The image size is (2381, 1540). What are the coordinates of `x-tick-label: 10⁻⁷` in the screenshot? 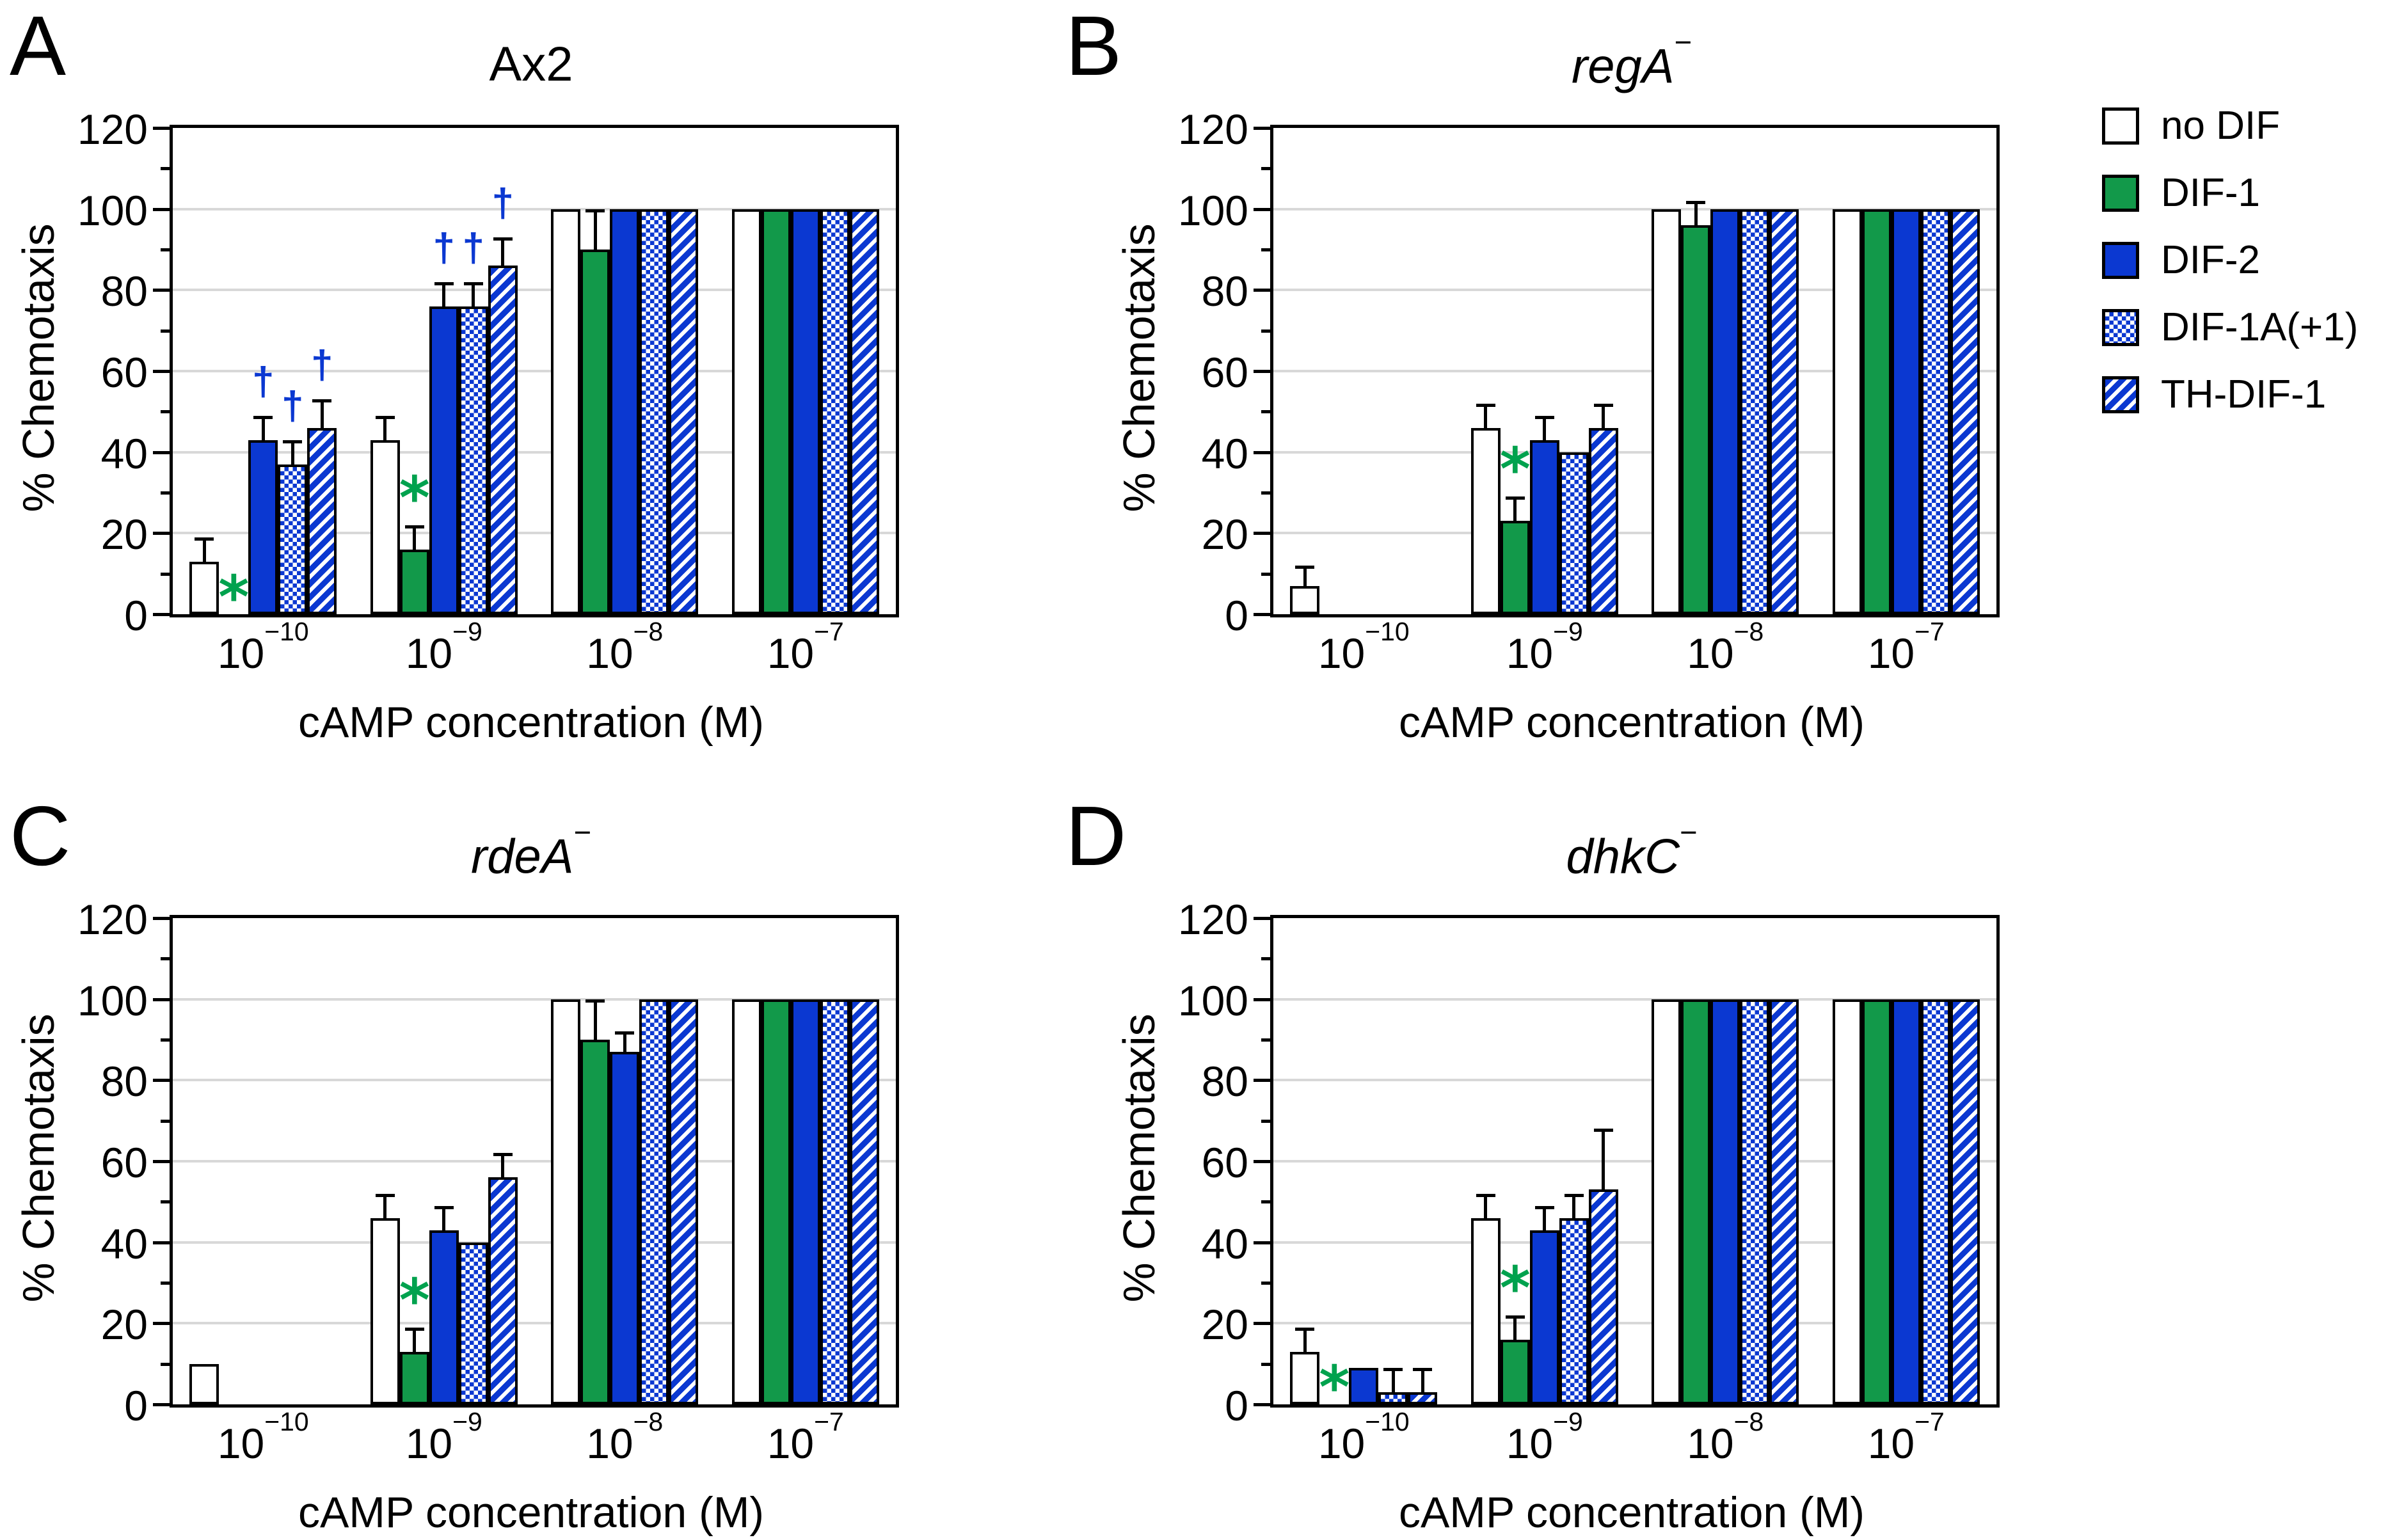 It's located at (805, 1436).